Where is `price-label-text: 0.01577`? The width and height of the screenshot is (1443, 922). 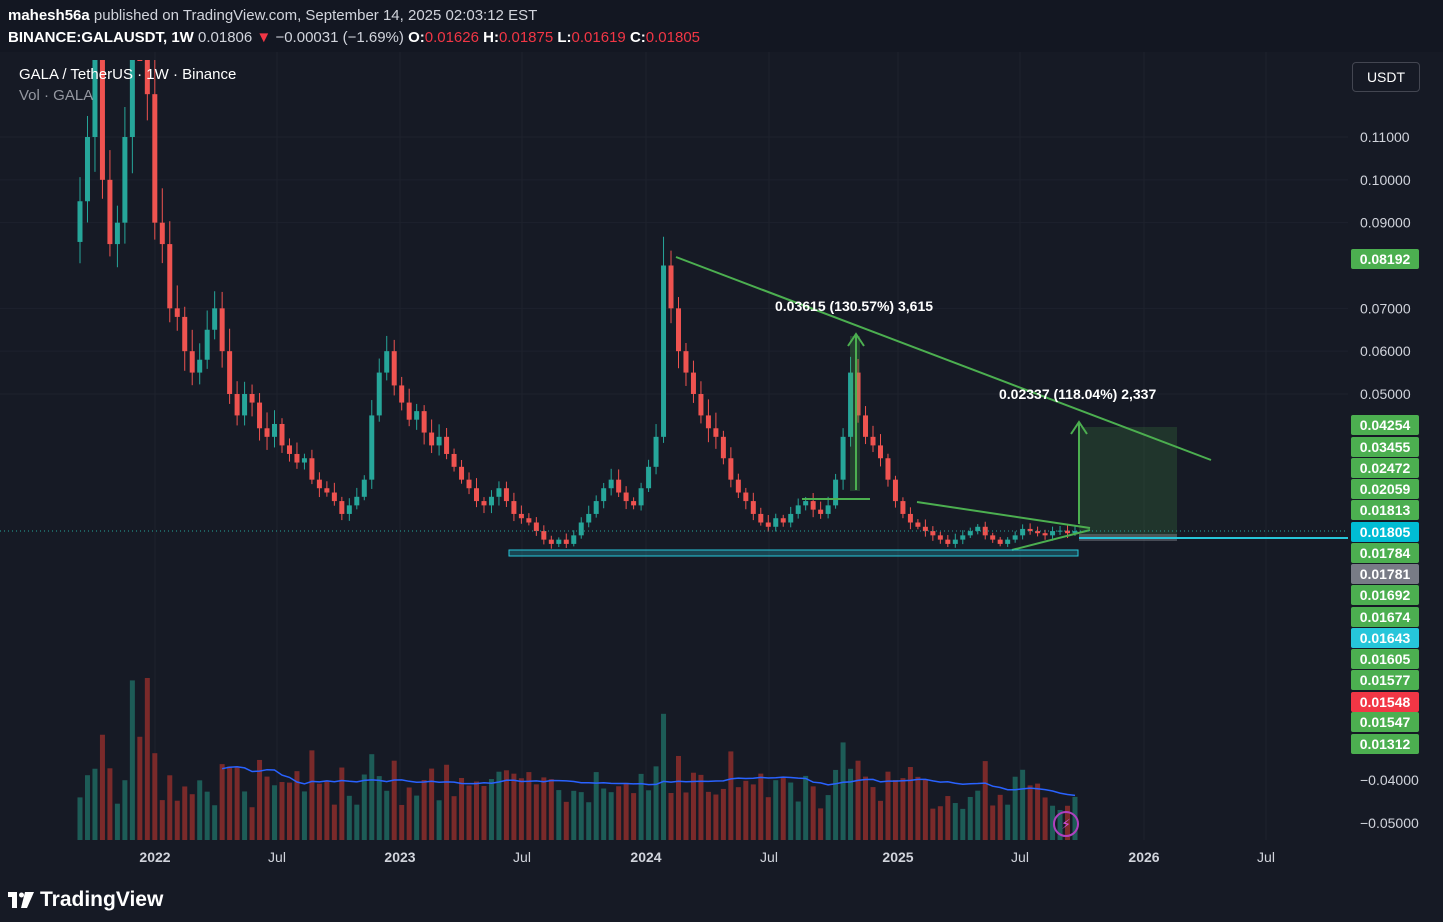 price-label-text: 0.01577 is located at coordinates (1385, 680).